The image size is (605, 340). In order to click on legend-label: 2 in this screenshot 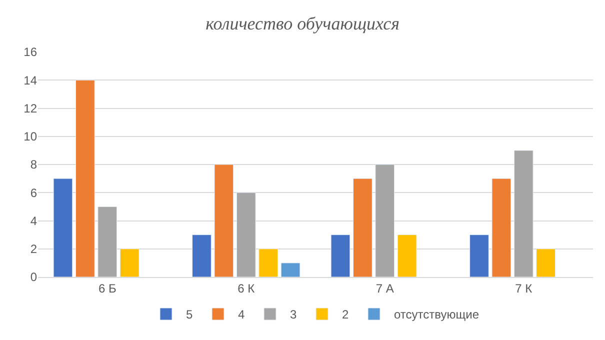, I will do `click(345, 315)`.